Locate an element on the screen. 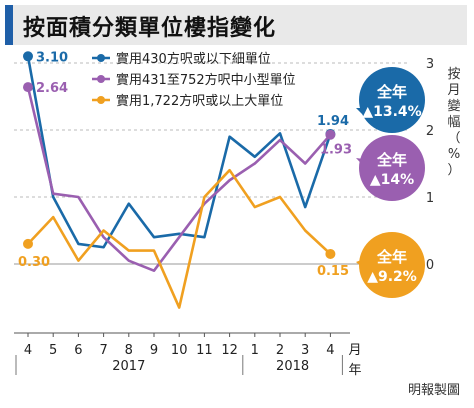 The image size is (474, 408). x-tick-label: 6 is located at coordinates (78, 350).